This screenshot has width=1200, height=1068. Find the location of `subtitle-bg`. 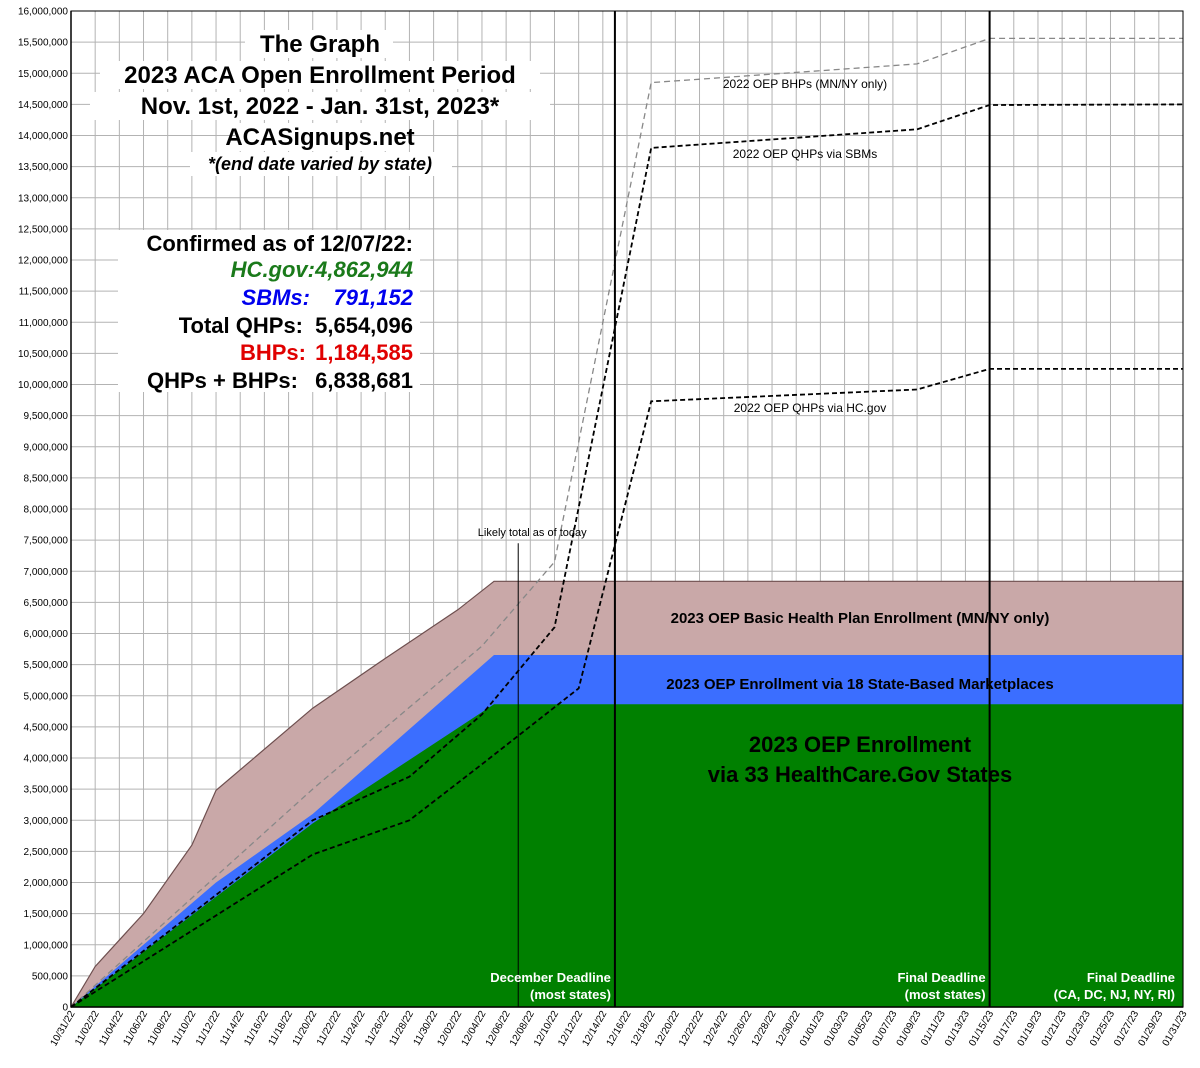

subtitle-bg is located at coordinates (321, 164).